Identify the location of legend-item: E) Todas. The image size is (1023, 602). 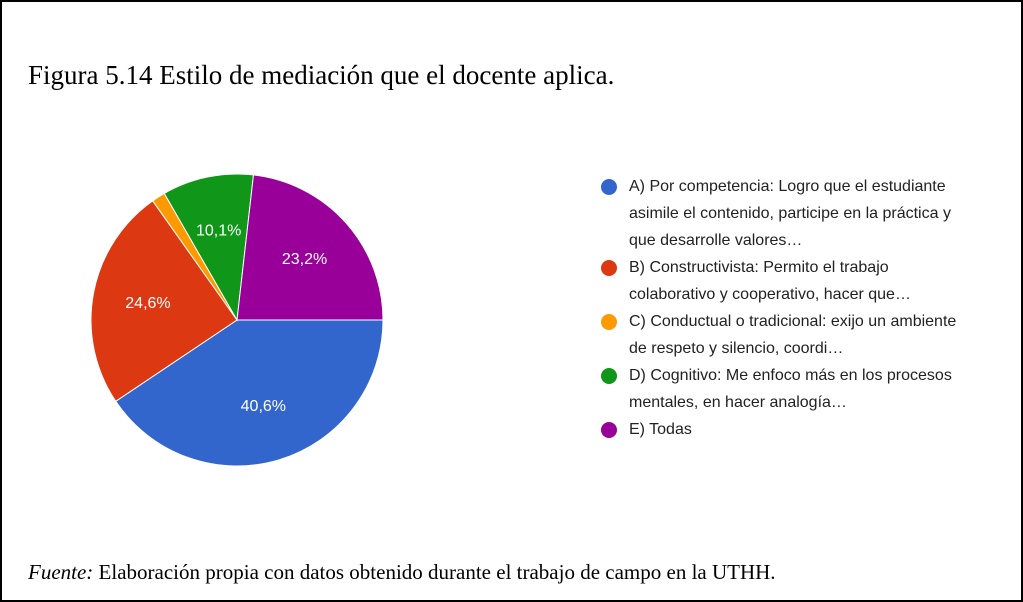
(780, 429).